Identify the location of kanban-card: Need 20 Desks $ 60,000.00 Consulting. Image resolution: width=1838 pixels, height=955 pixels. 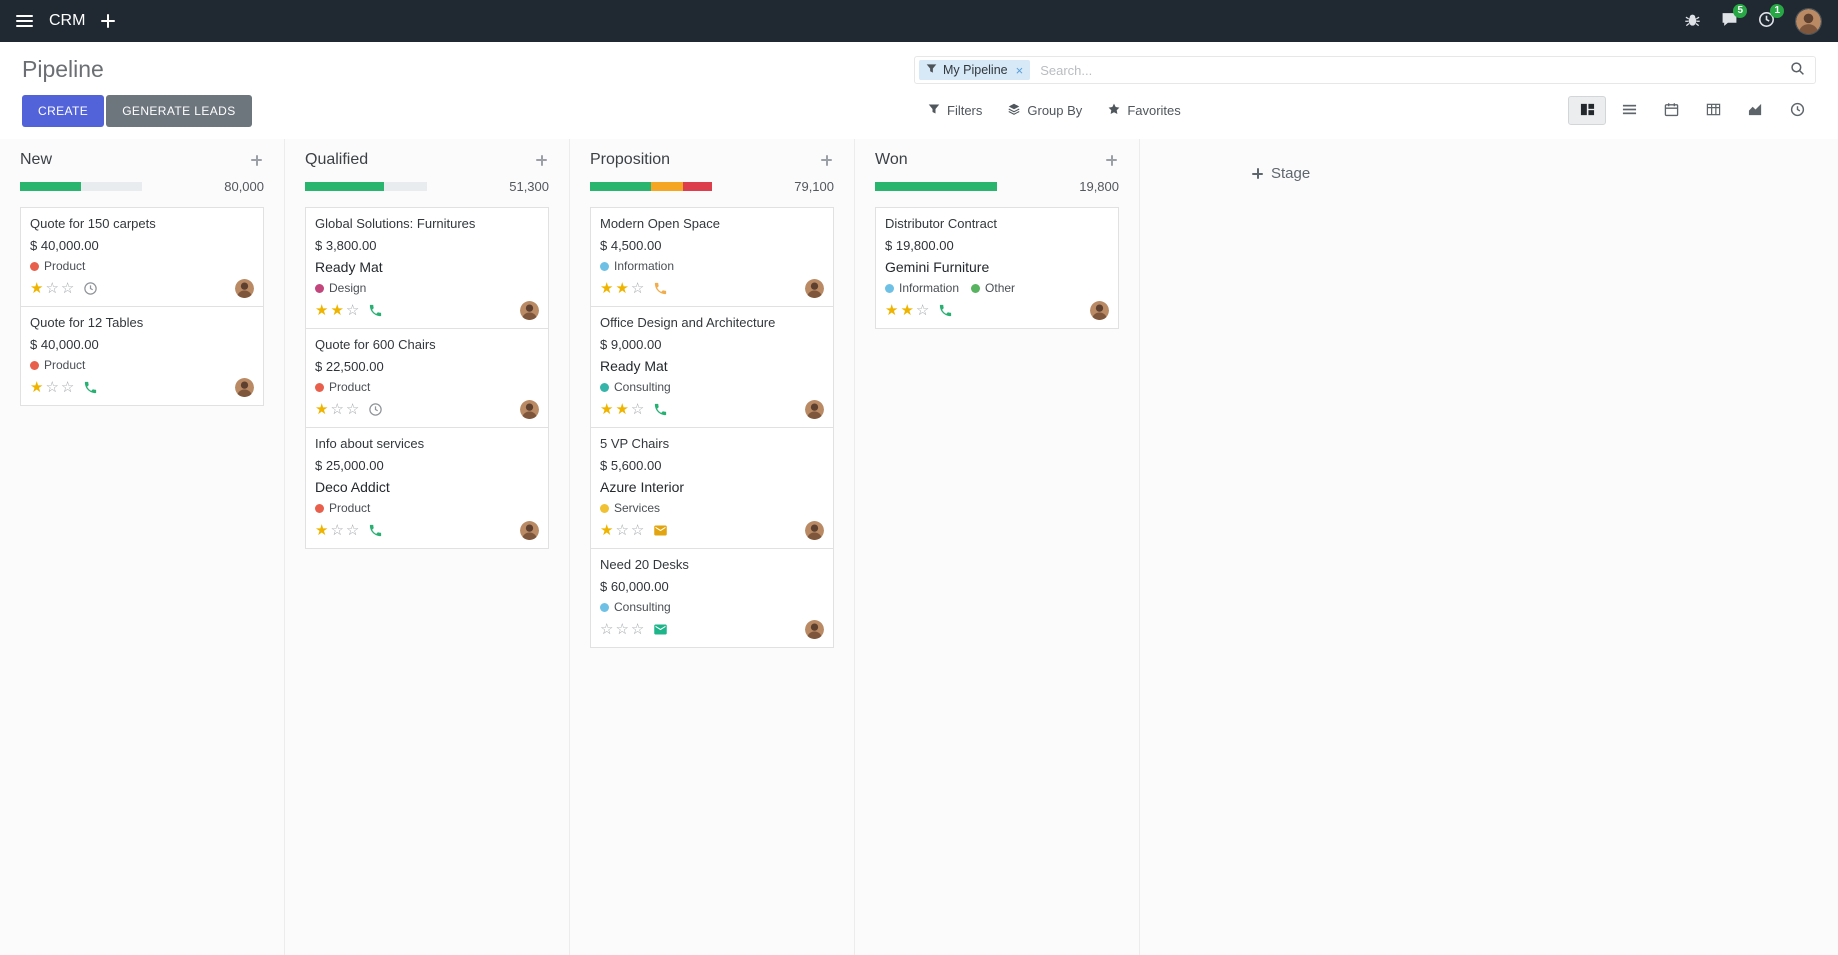
(712, 598).